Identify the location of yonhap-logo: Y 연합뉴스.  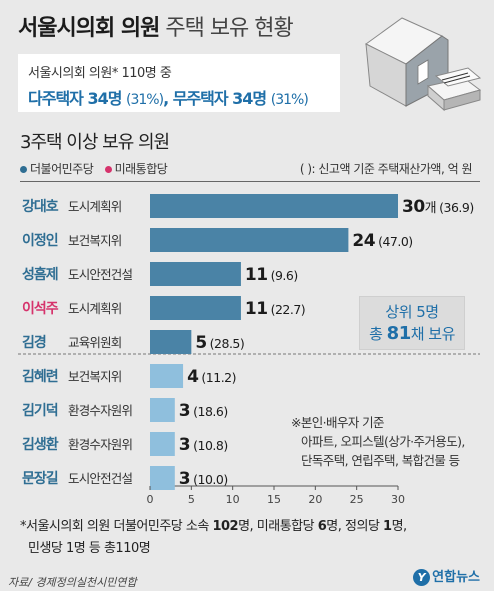
(446, 576).